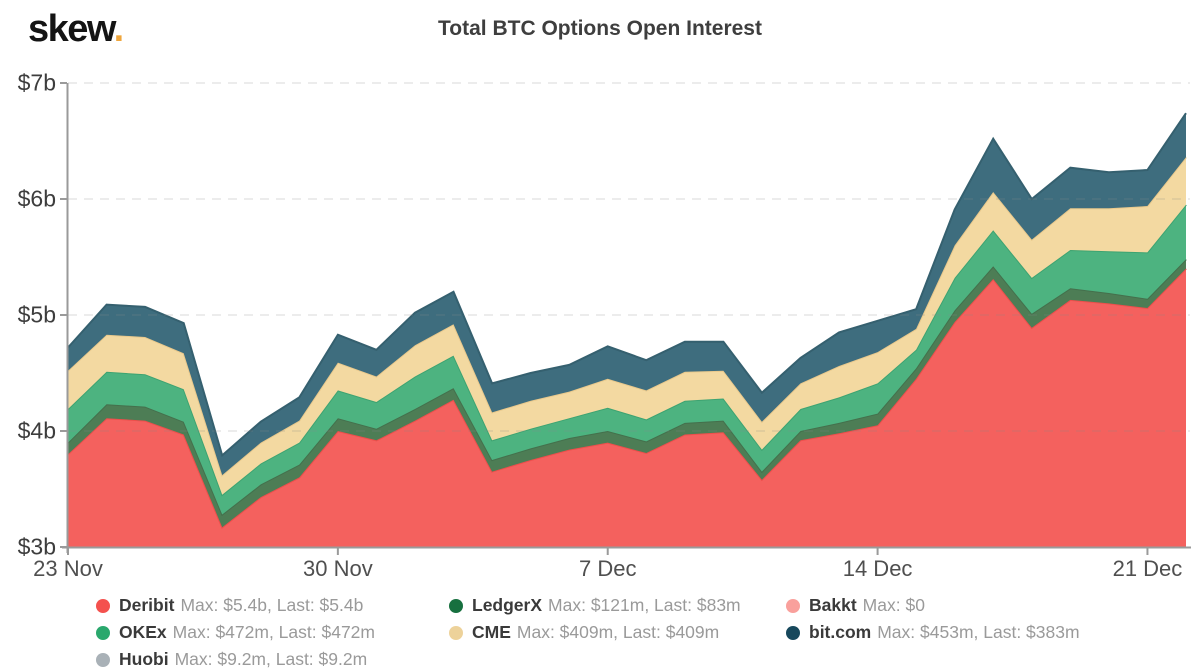  What do you see at coordinates (144, 659) in the screenshot?
I see `legend-item-name: Huobi` at bounding box center [144, 659].